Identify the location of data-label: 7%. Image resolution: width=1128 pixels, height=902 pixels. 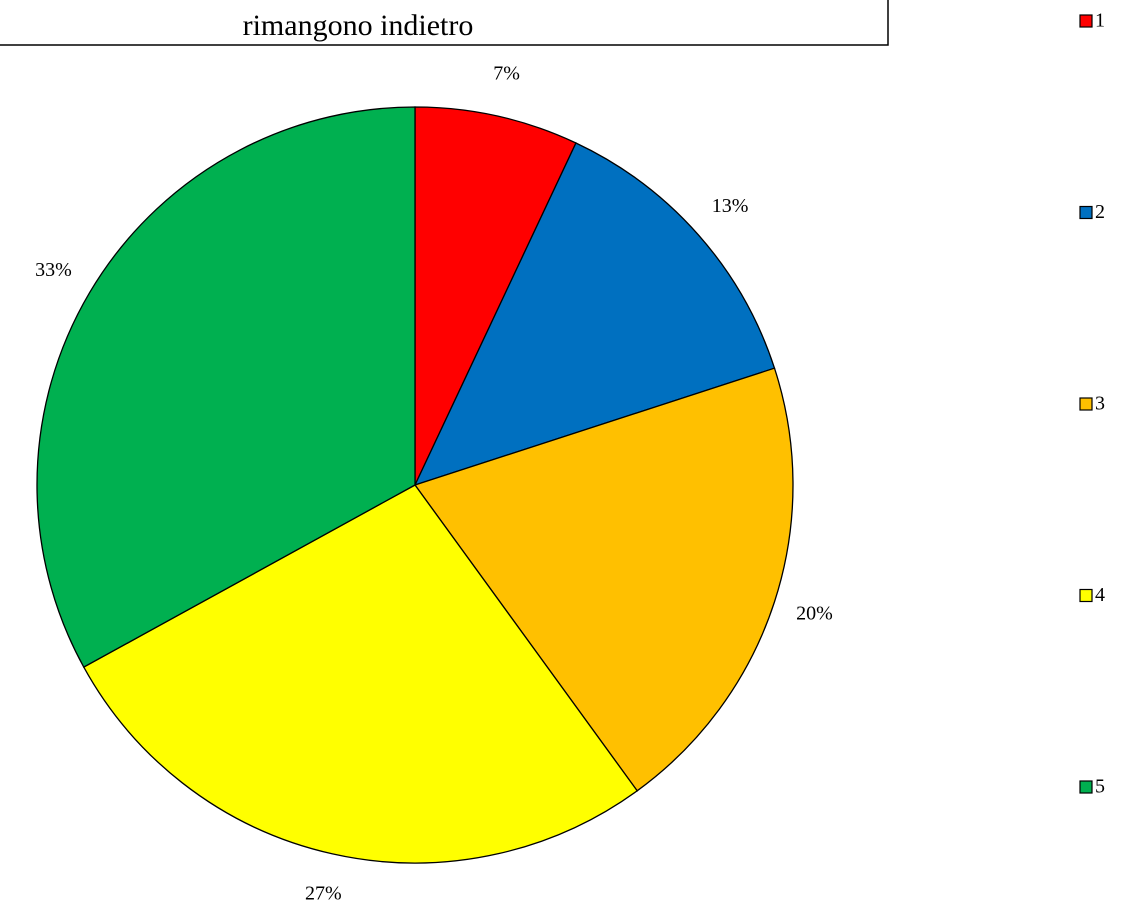
(506, 74).